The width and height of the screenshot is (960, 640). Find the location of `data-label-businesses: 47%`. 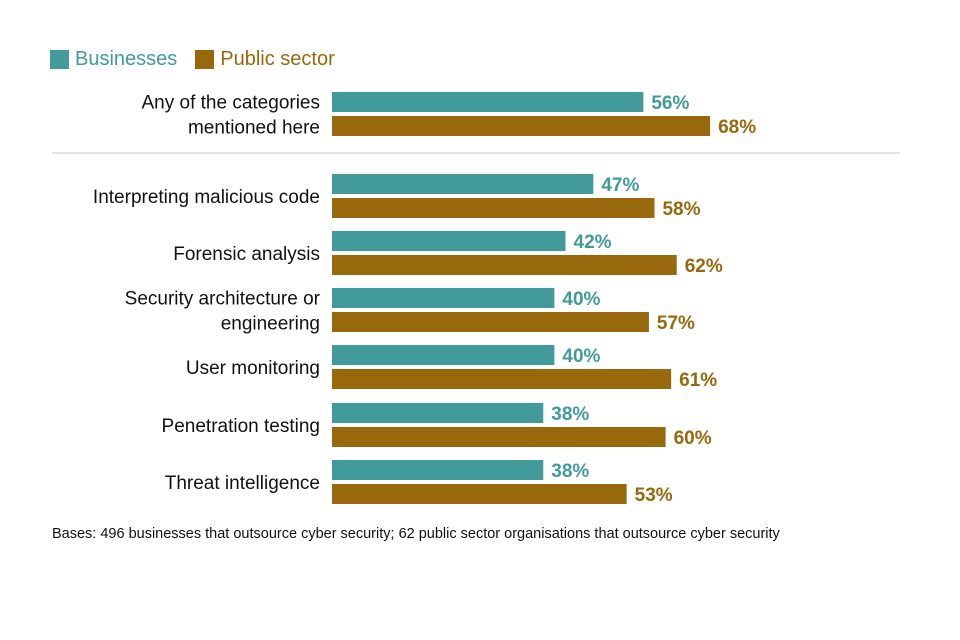

data-label-businesses: 47% is located at coordinates (620, 185).